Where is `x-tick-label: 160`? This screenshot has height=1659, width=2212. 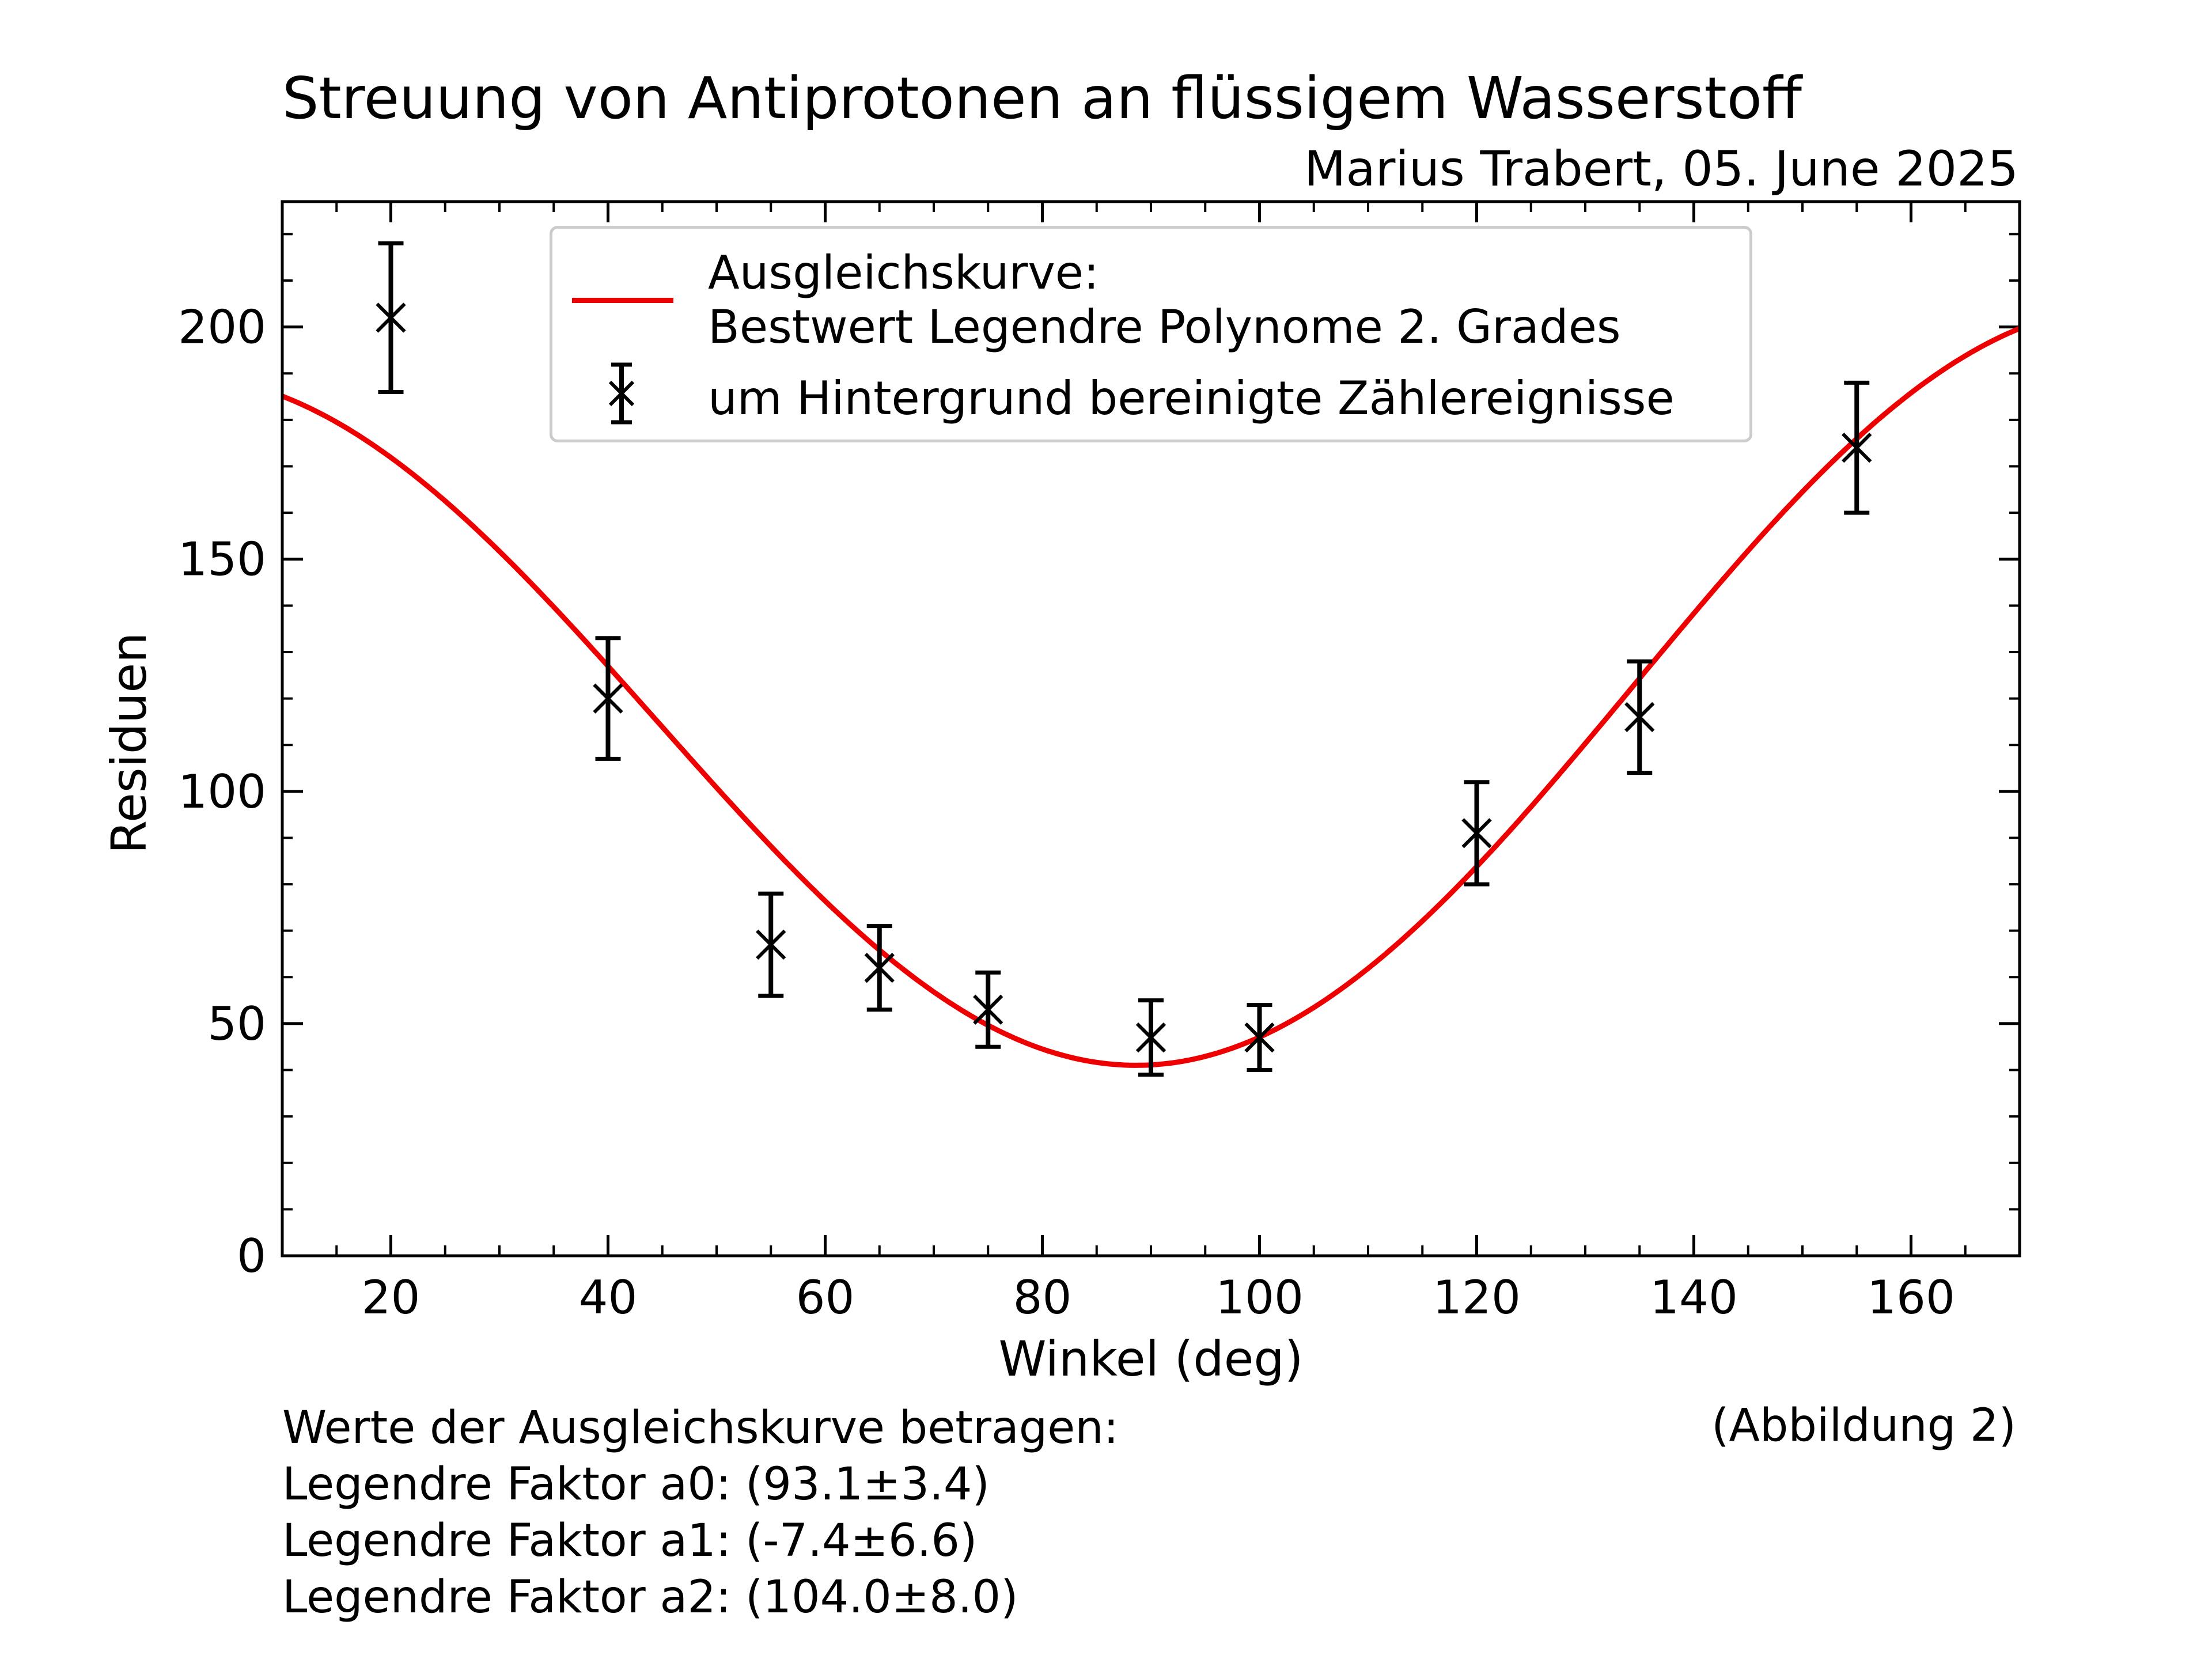
x-tick-label: 160 is located at coordinates (1911, 1297).